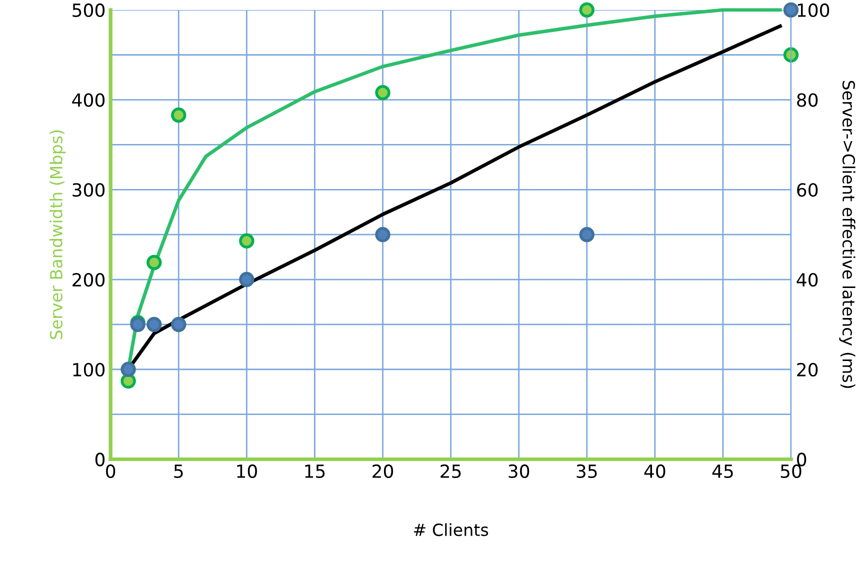 Image resolution: width=864 pixels, height=585 pixels. Describe the element at coordinates (847, 234) in the screenshot. I see `y2-axis-title: Server->Client effective latency (ms)` at that location.